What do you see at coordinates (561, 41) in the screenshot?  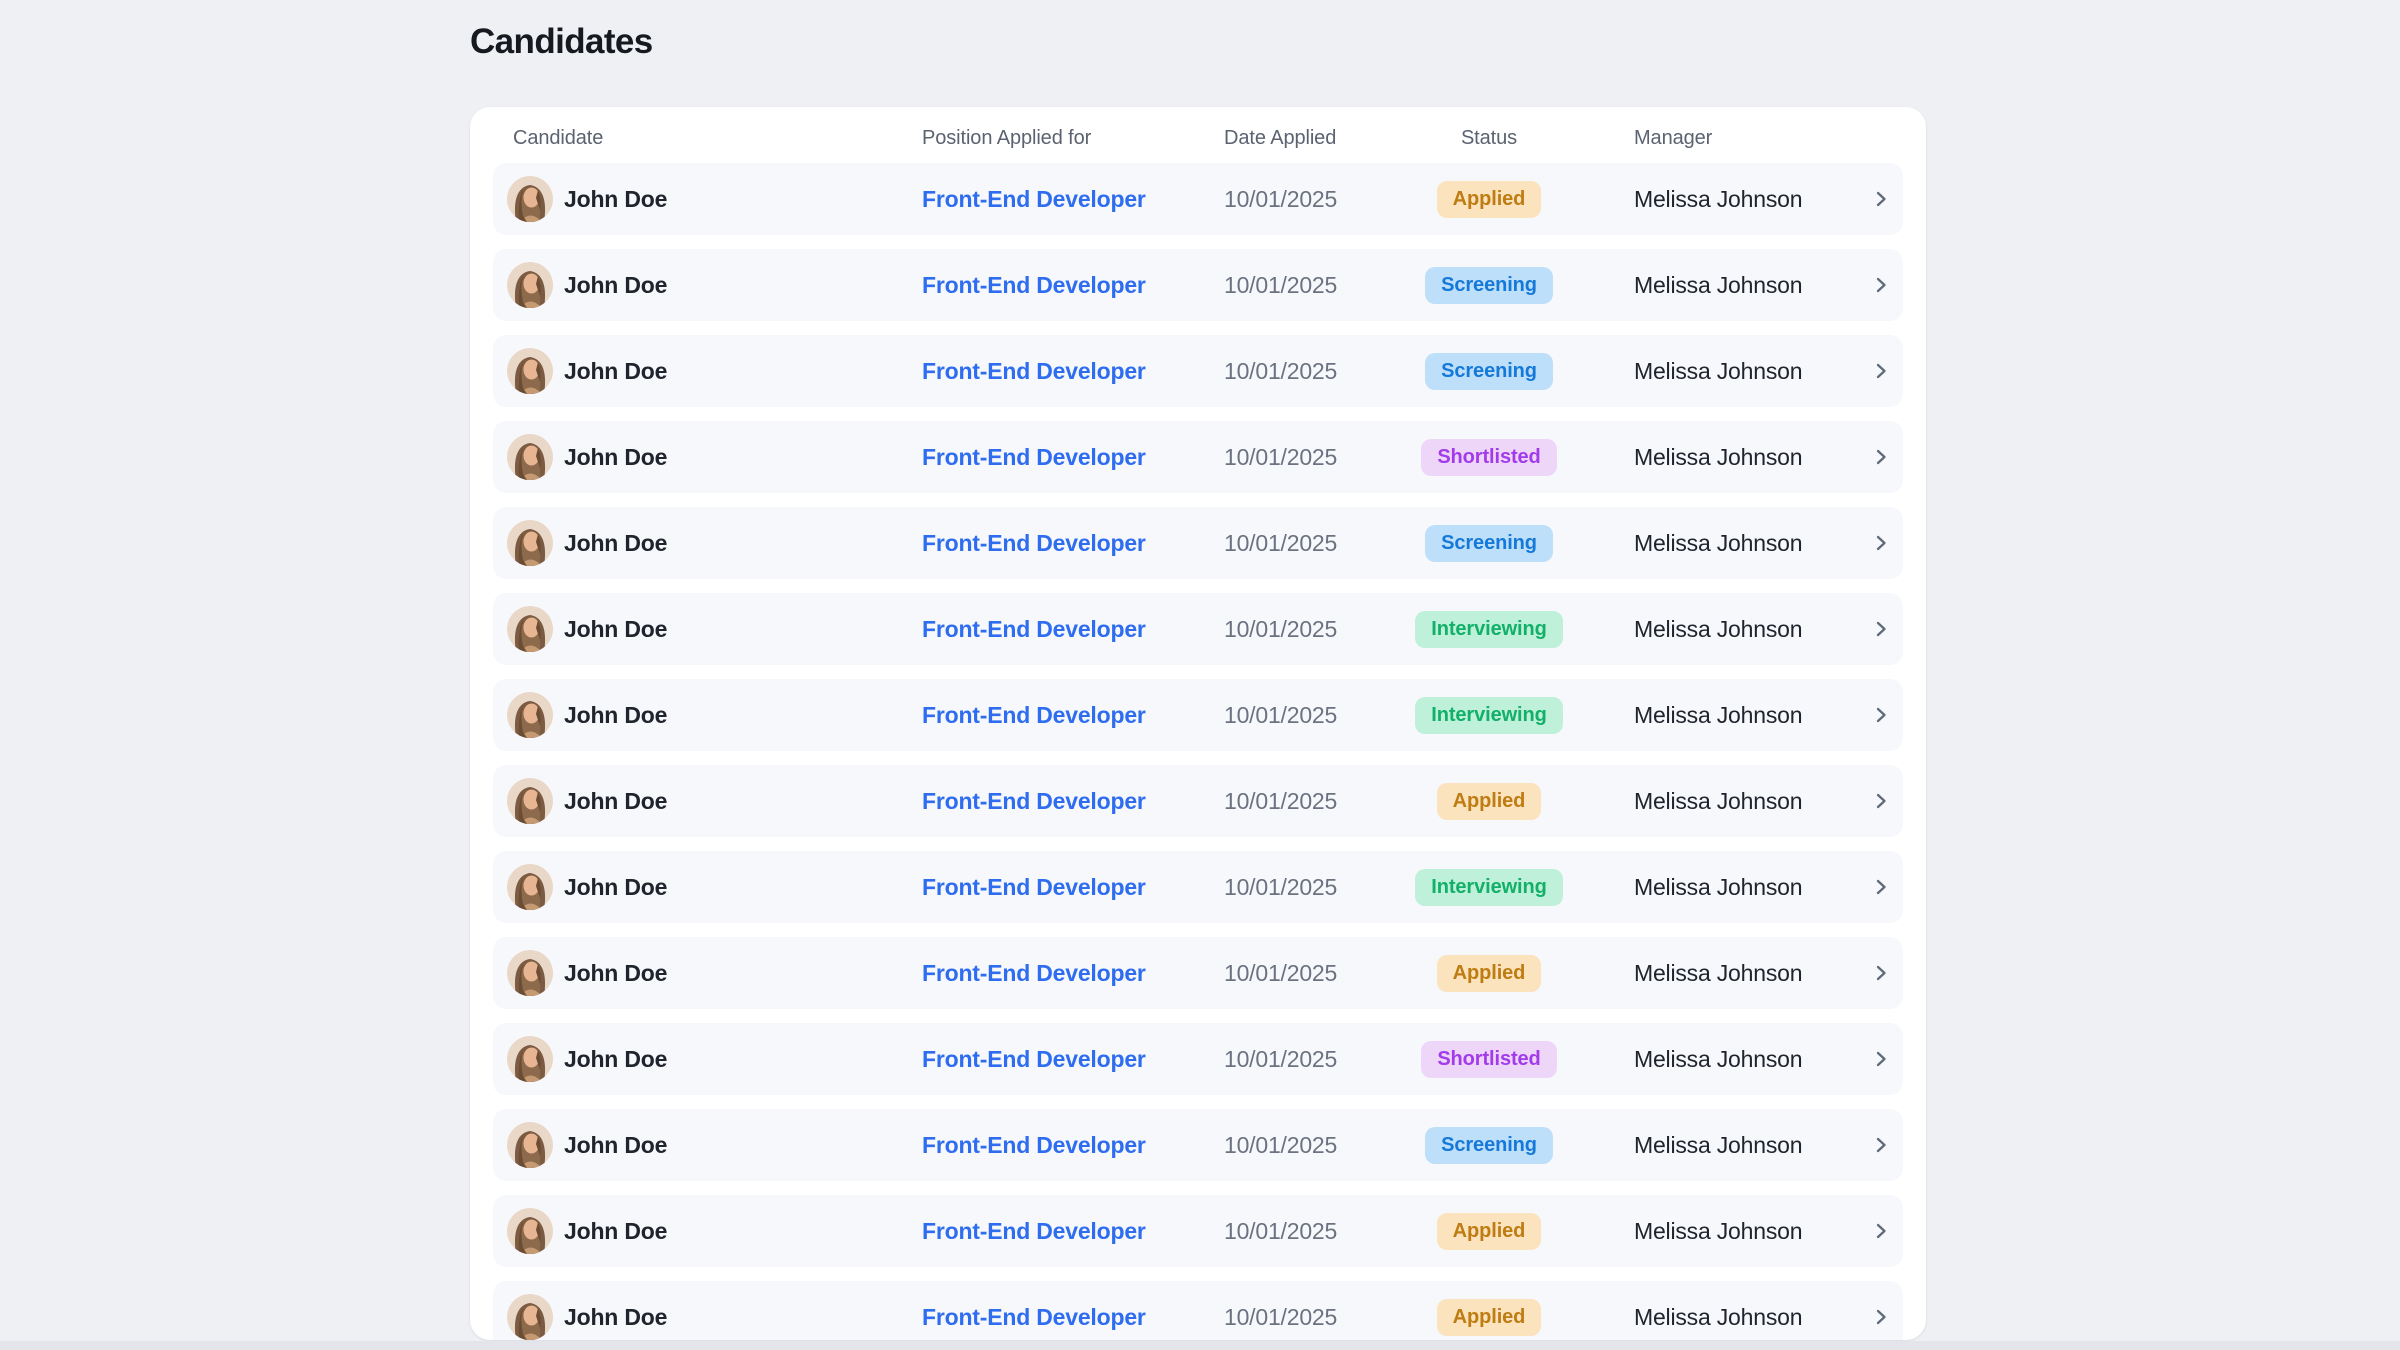 I see `page-title: Candidates` at bounding box center [561, 41].